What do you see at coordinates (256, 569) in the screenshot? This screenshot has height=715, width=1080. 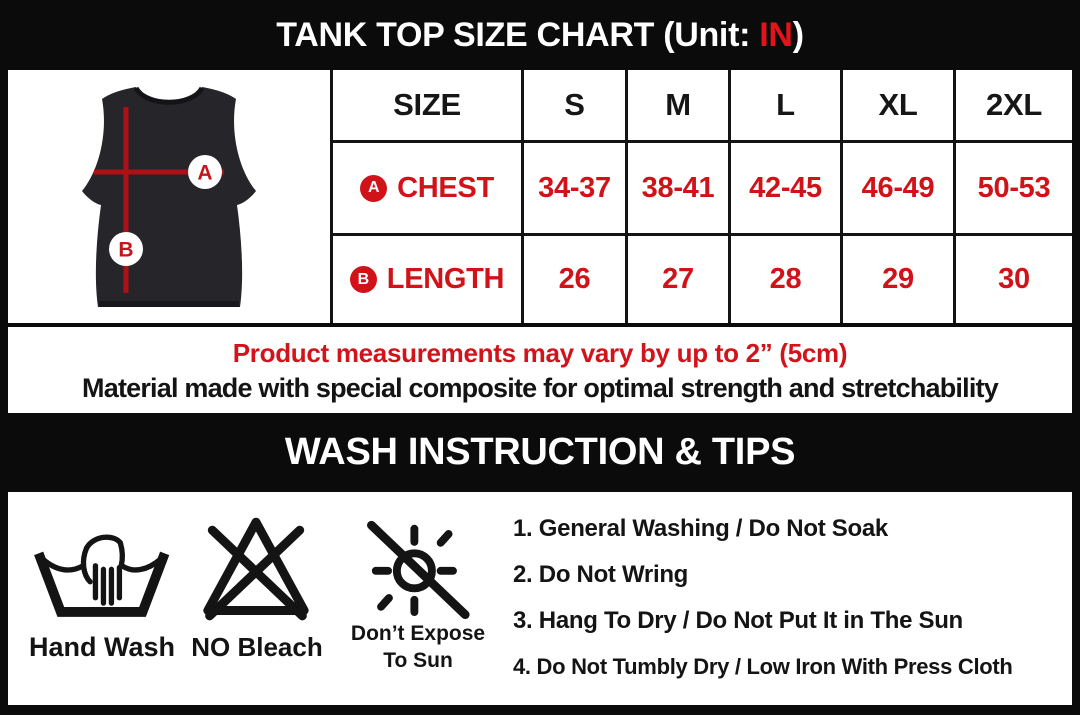 I see `no-bleach-icon` at bounding box center [256, 569].